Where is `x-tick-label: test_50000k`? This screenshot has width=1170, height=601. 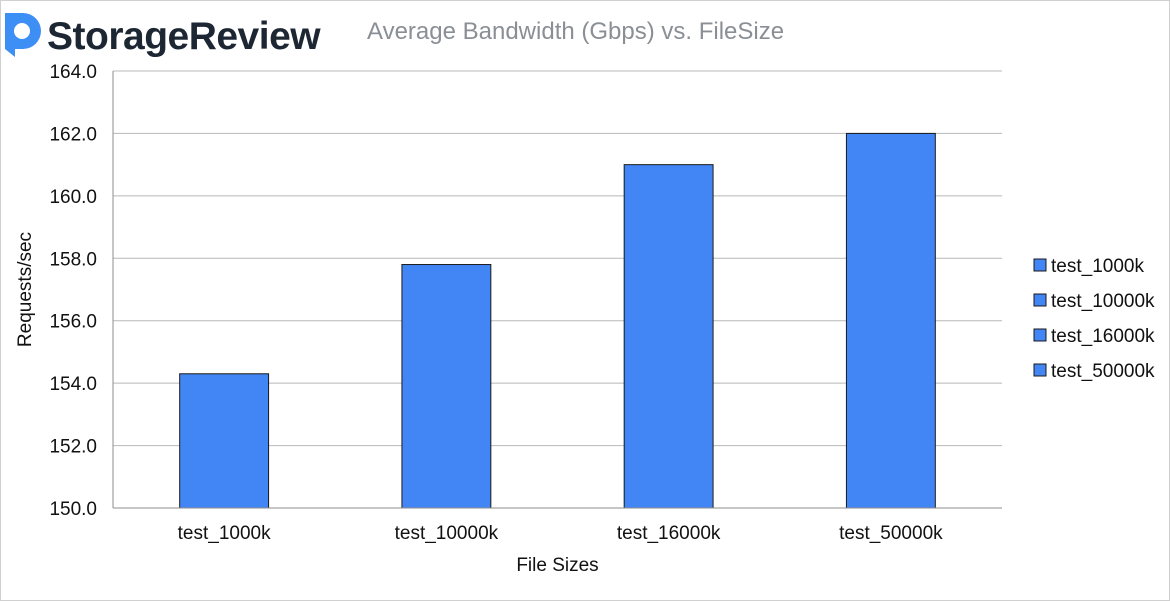 x-tick-label: test_50000k is located at coordinates (891, 533).